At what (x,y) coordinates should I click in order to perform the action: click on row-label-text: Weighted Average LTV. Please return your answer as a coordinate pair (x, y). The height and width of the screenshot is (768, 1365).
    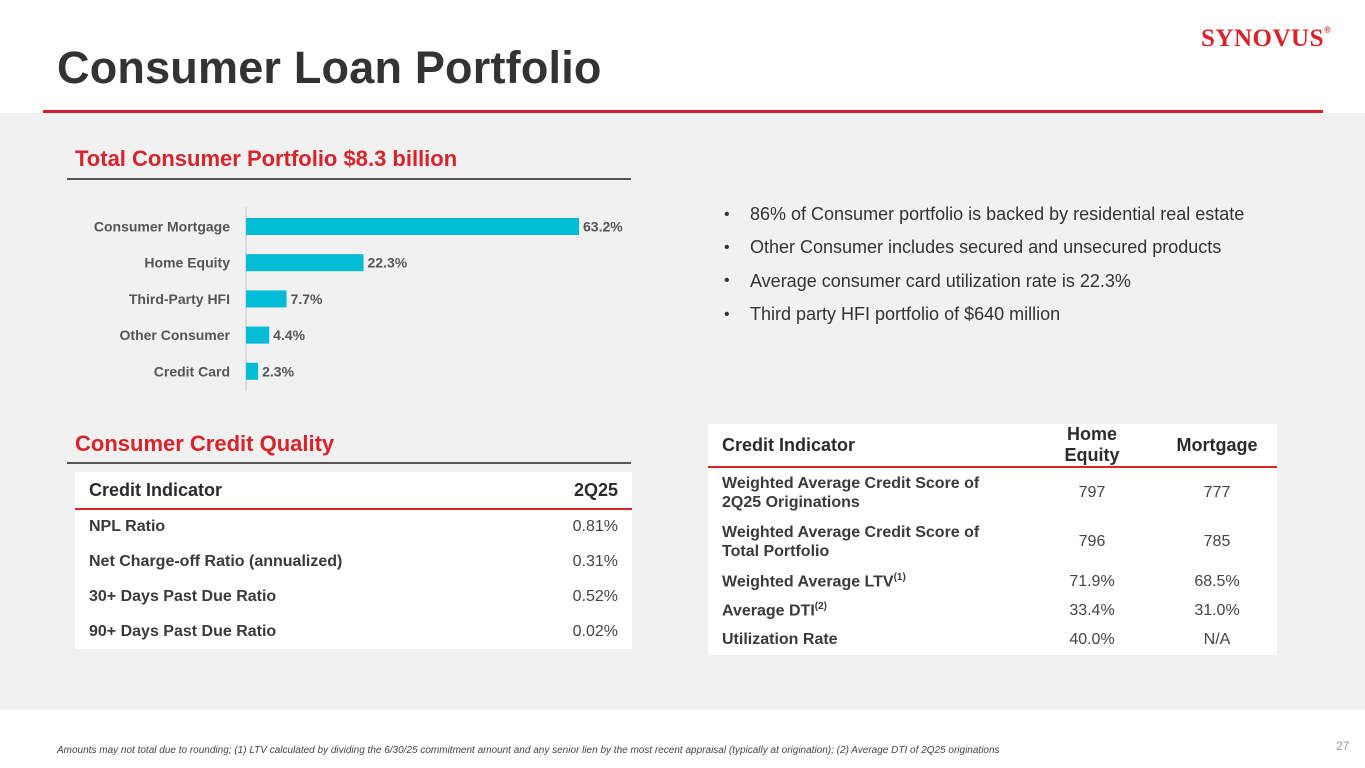
    Looking at the image, I should click on (808, 582).